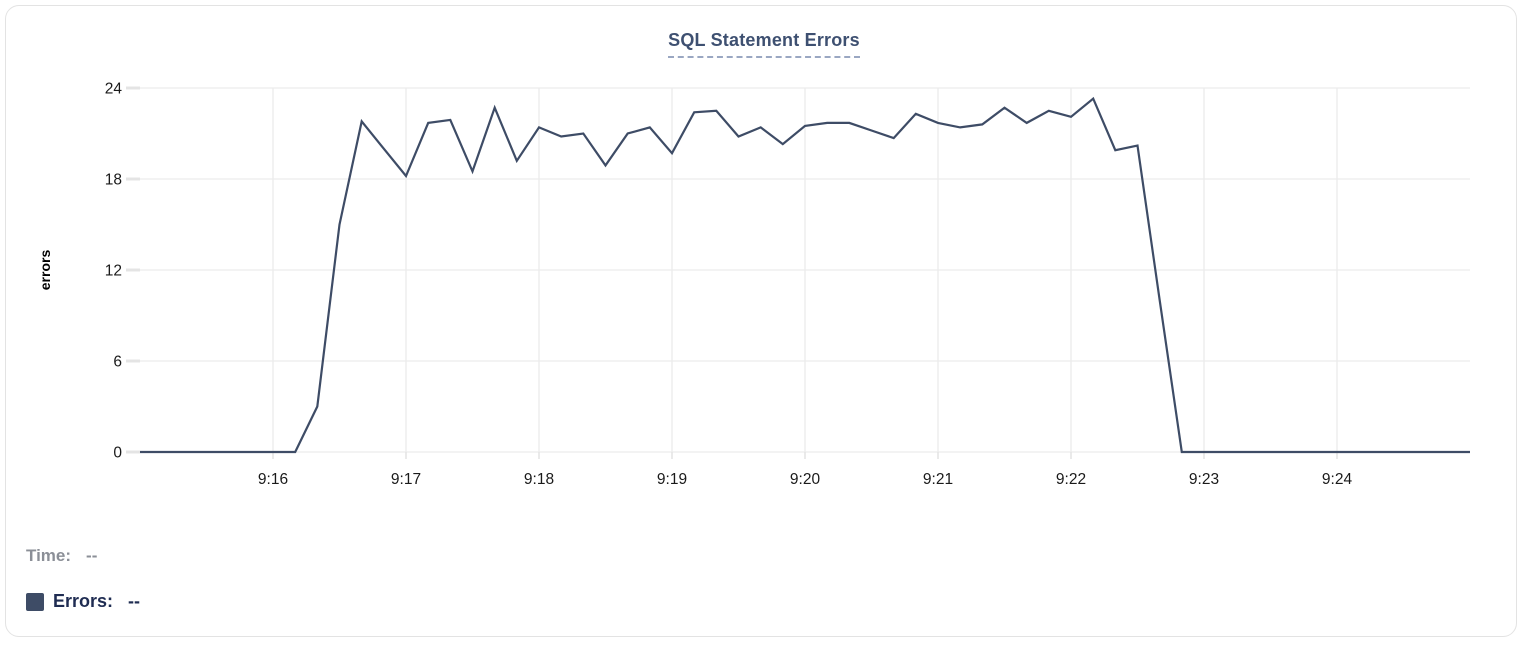 The height and width of the screenshot is (652, 1528). I want to click on legend-errors-value: --, so click(134, 601).